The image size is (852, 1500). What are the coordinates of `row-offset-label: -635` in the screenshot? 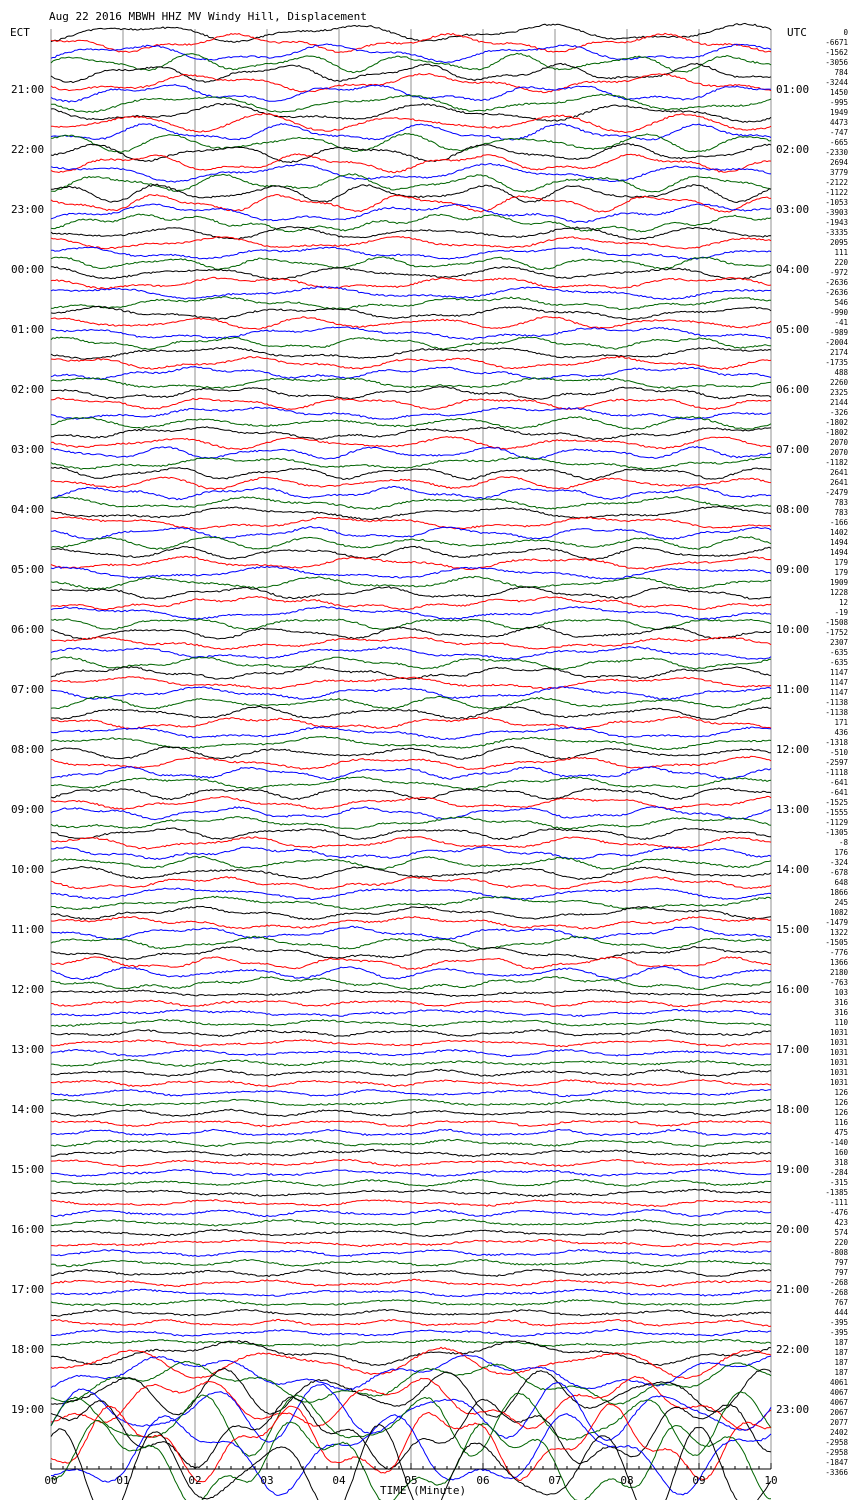 It's located at (839, 662).